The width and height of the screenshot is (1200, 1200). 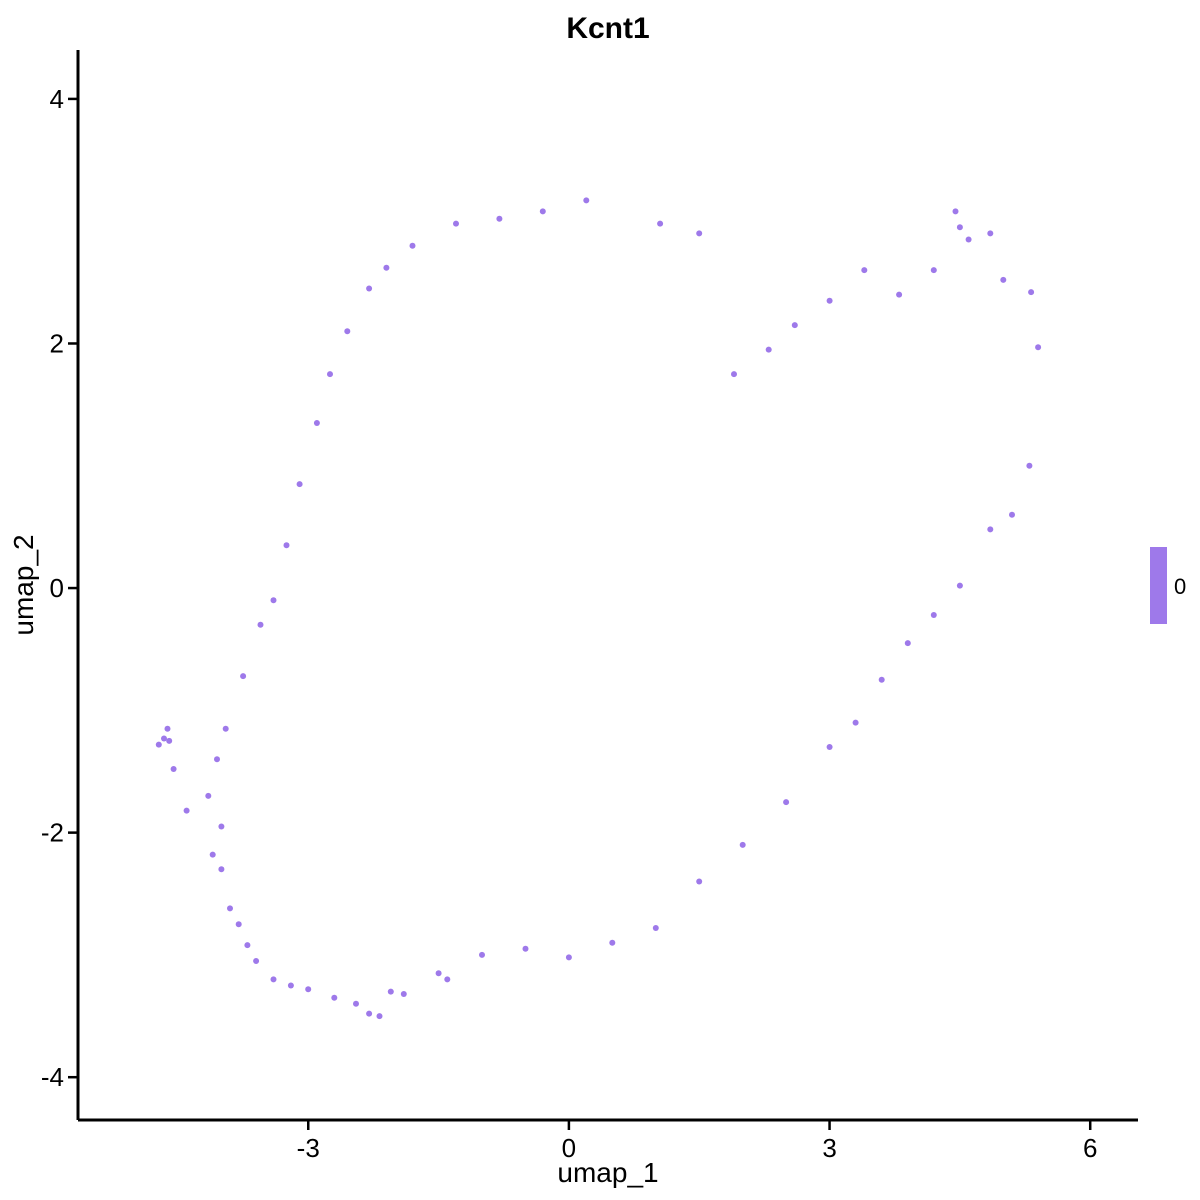 I want to click on y-axis-ticks: -4 -2 0 2 4, so click(x=59, y=588).